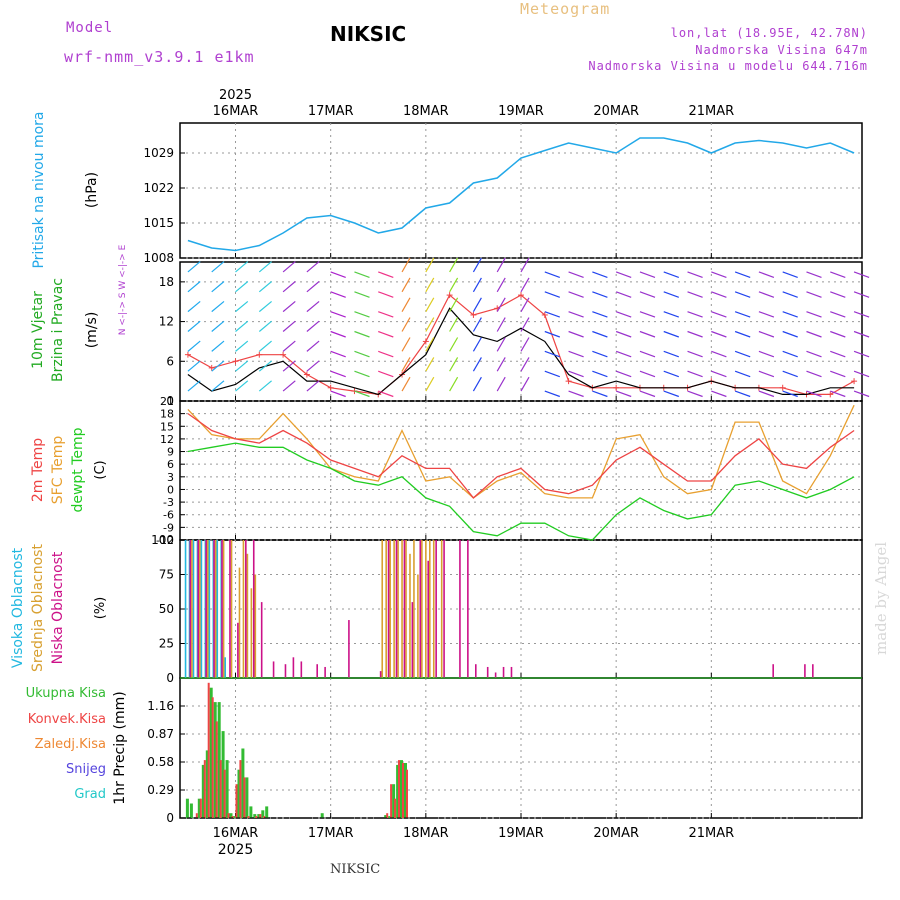 The width and height of the screenshot is (900, 900). What do you see at coordinates (158, 188) in the screenshot?
I see `y-tick-label: 1022` at bounding box center [158, 188].